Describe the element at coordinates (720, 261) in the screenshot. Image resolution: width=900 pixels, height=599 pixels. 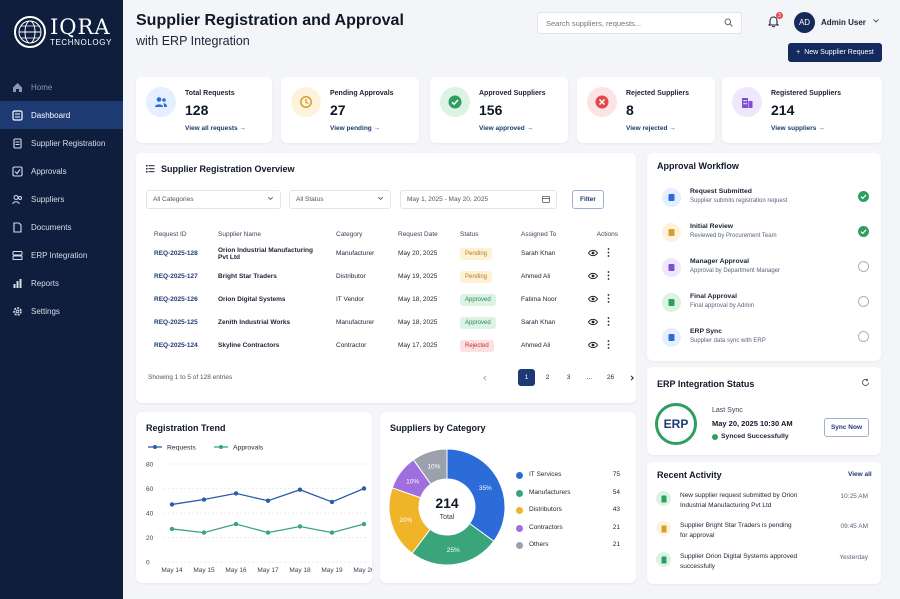
I see `workflow-step-title: Manager Approval` at that location.